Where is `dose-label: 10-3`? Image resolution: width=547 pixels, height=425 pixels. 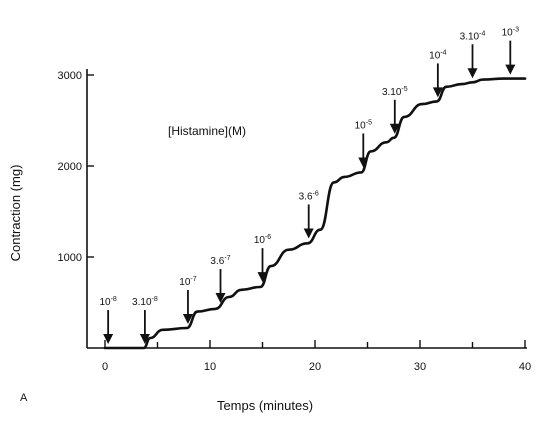
dose-label: 10-3 is located at coordinates (510, 33).